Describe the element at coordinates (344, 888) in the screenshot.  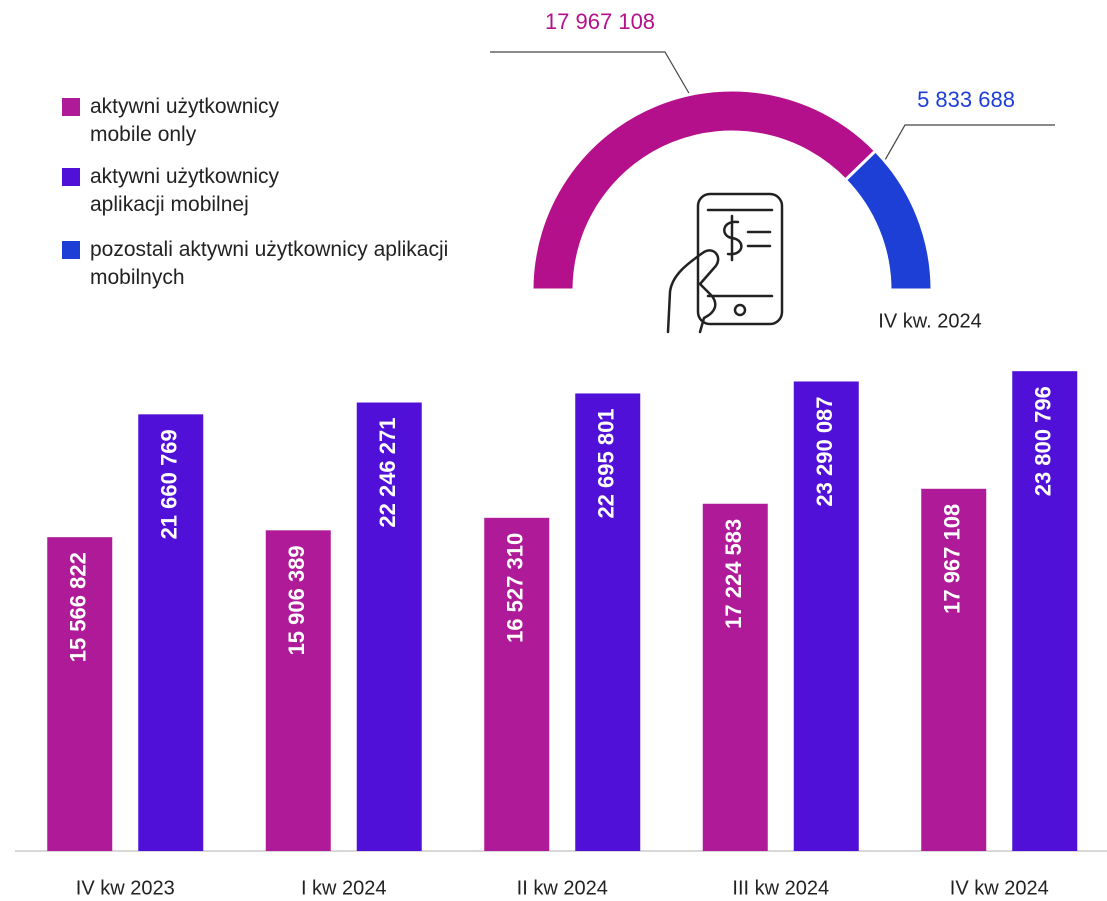
I see `x-tick-label: I kw 2024` at that location.